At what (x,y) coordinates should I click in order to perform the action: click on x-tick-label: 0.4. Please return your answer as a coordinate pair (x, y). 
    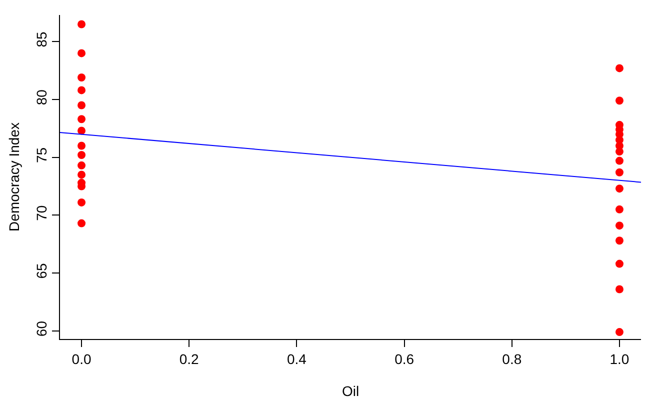
    Looking at the image, I should click on (296, 358).